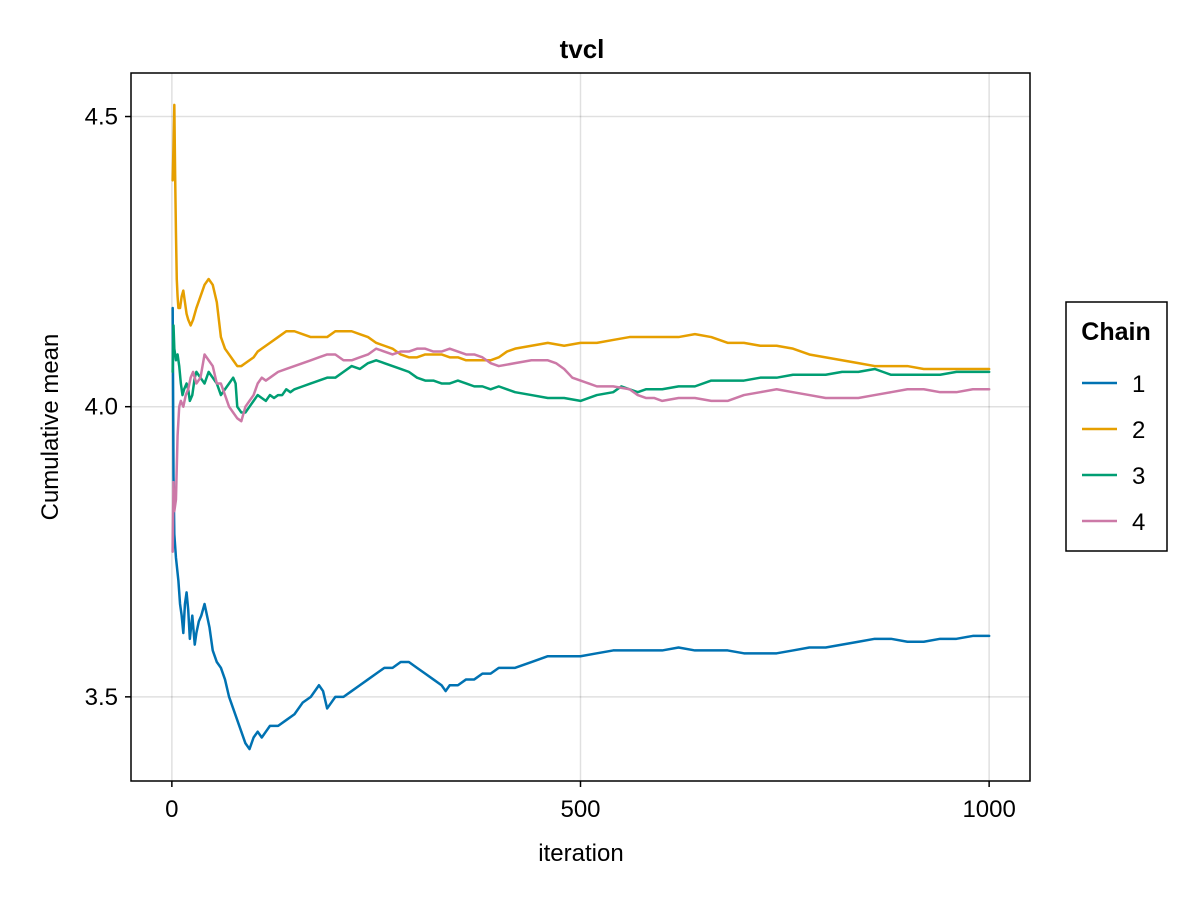 Image resolution: width=1200 pixels, height=900 pixels. What do you see at coordinates (988, 809) in the screenshot?
I see `x-tick-label: 1000` at bounding box center [988, 809].